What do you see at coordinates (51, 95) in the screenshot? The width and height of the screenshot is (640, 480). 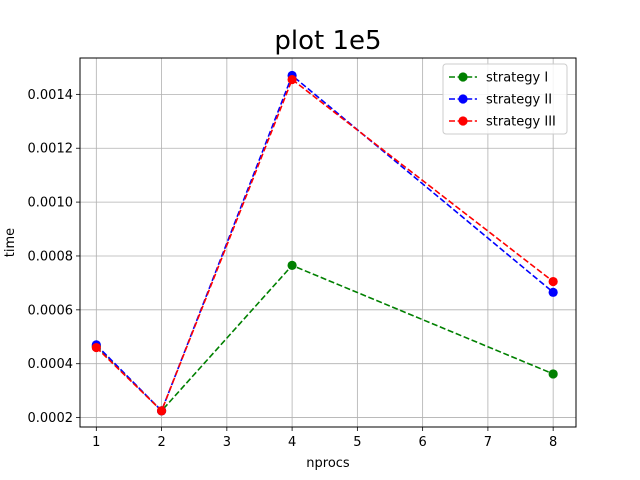 I see `y-tick-label: 0.0014` at bounding box center [51, 95].